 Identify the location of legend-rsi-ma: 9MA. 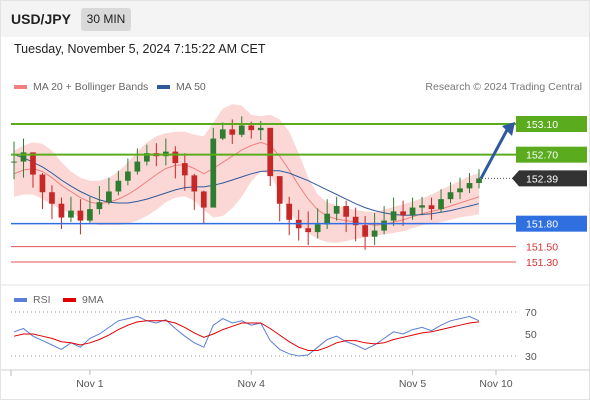
(83, 300).